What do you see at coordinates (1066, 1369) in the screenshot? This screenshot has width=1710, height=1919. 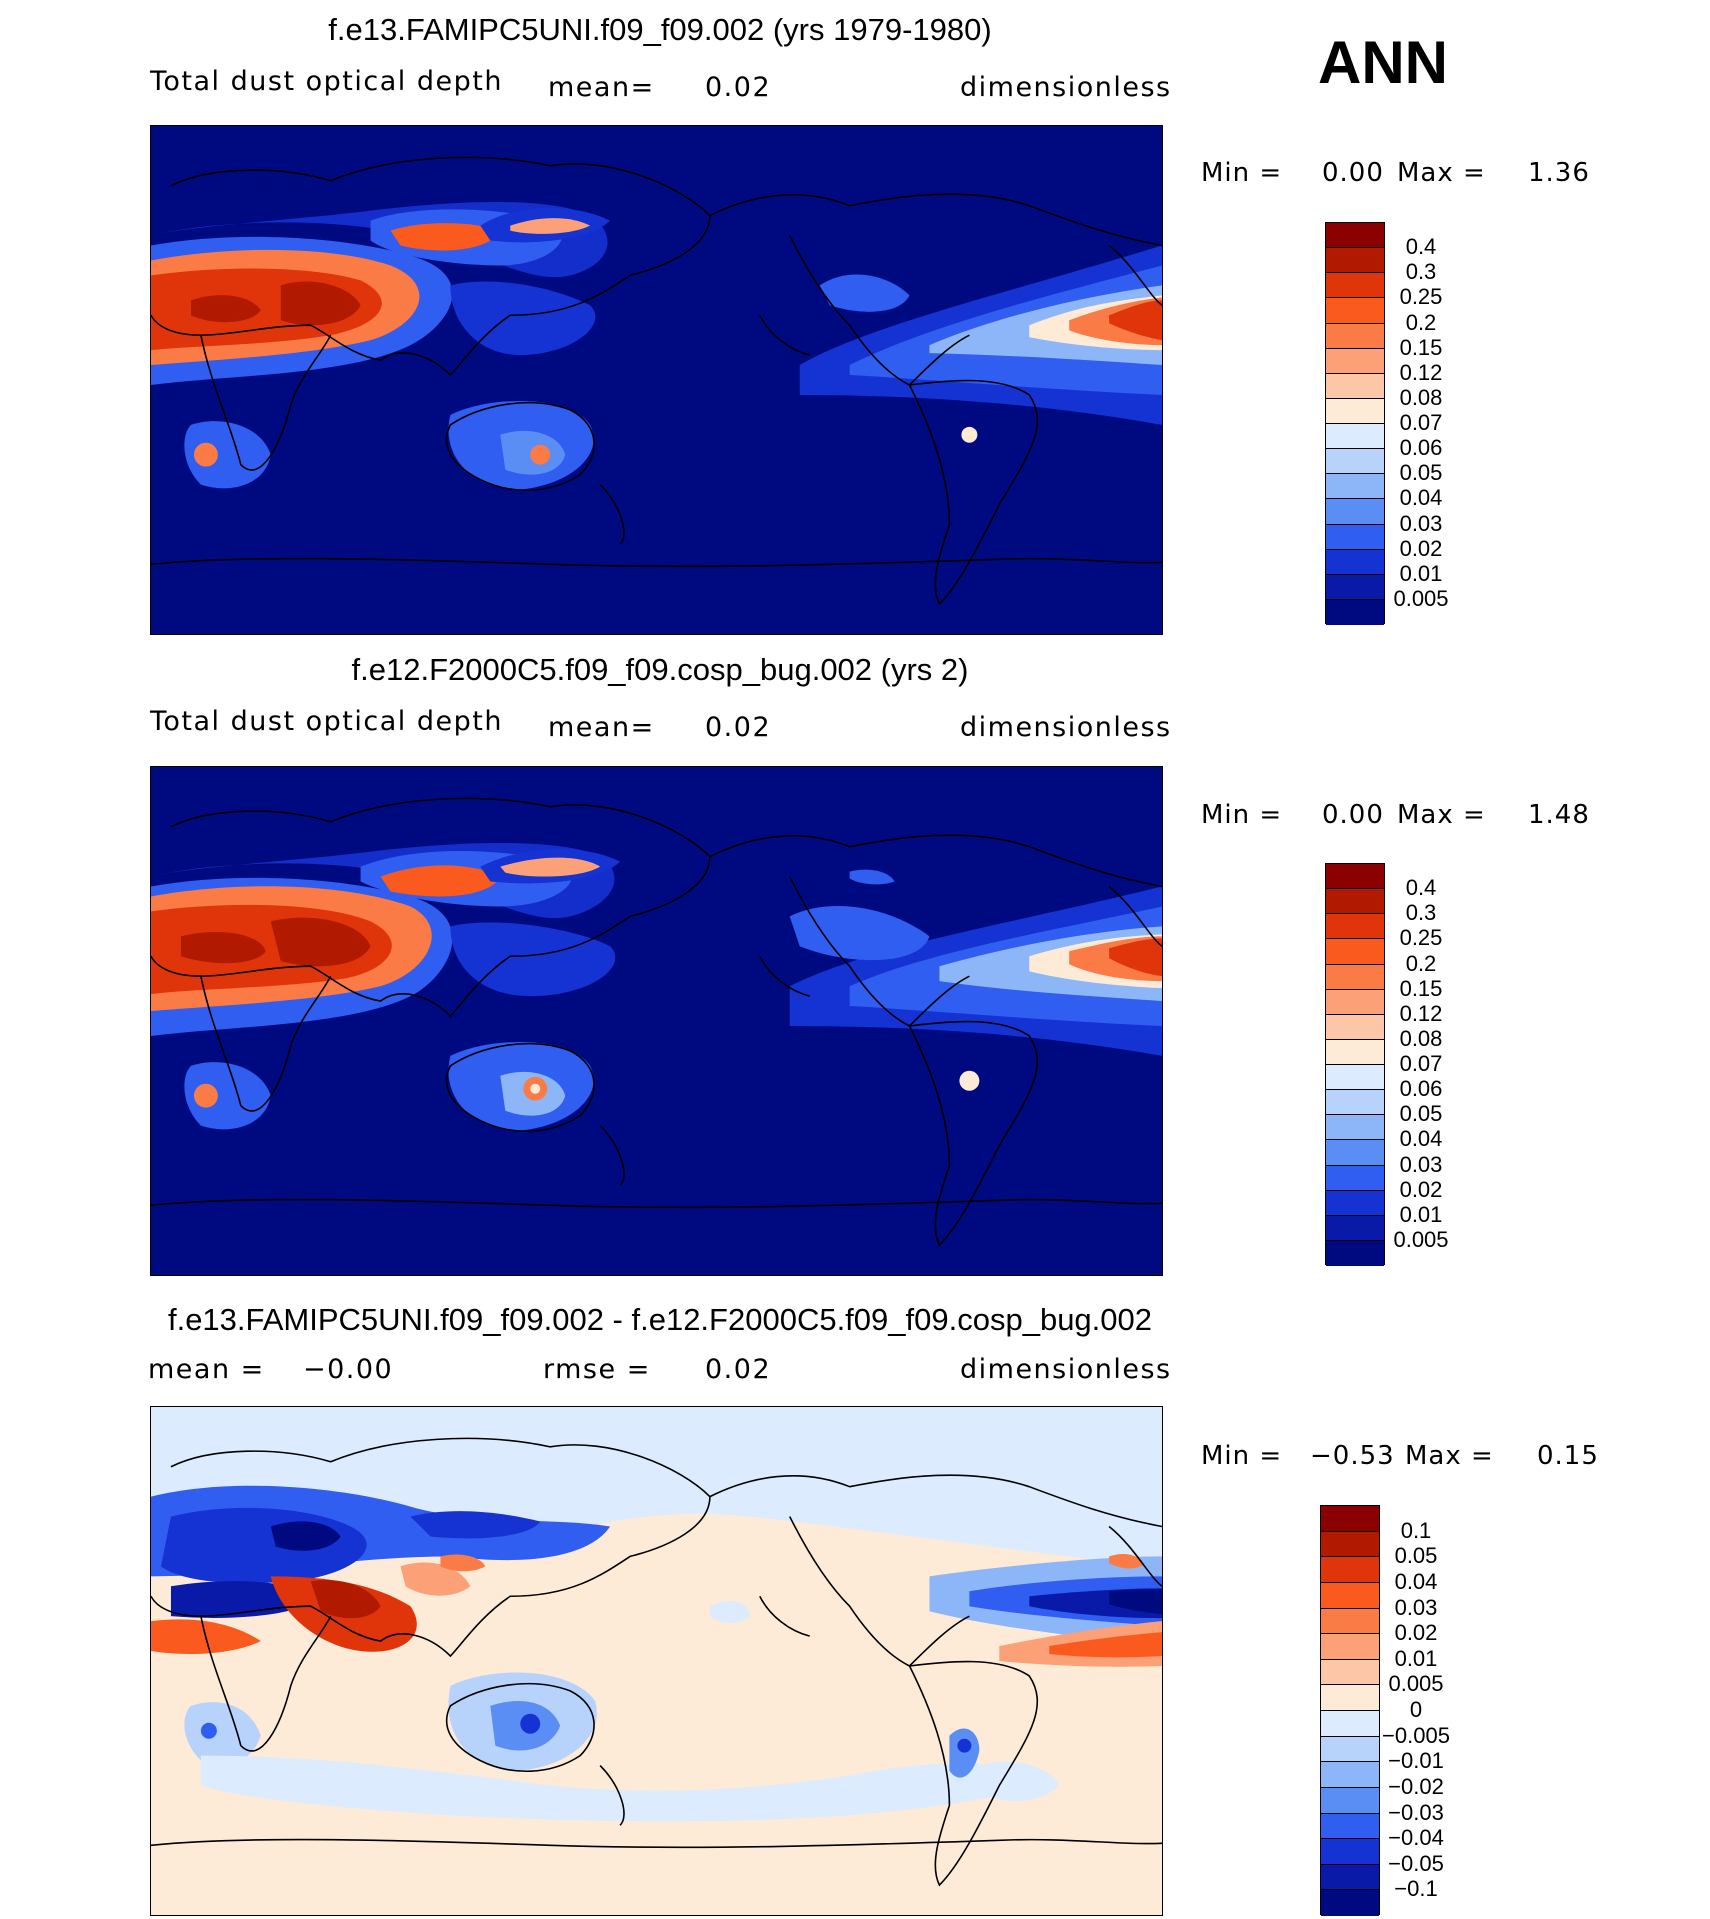 I see `panel-3-units: dimensionless` at bounding box center [1066, 1369].